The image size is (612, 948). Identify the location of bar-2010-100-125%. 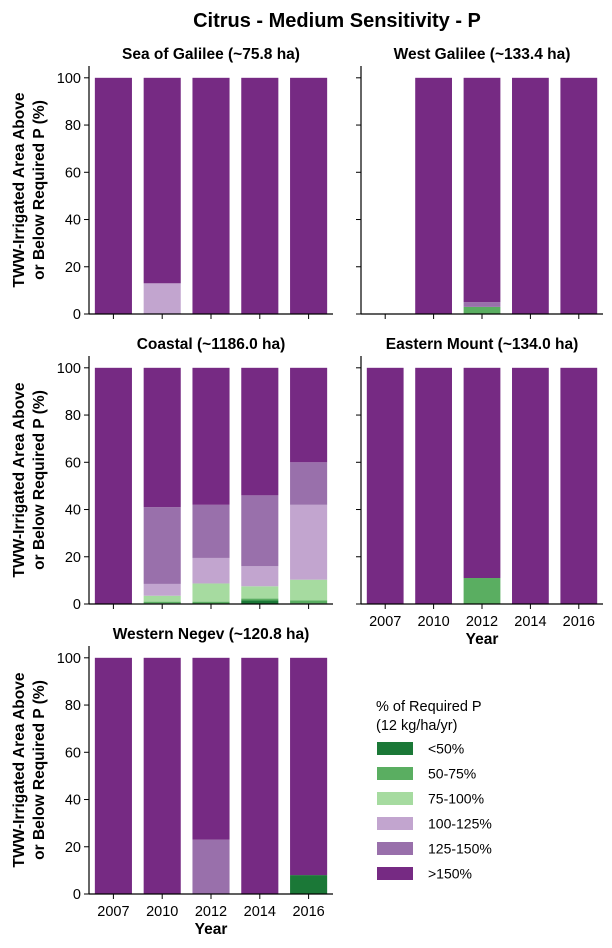
(162, 298).